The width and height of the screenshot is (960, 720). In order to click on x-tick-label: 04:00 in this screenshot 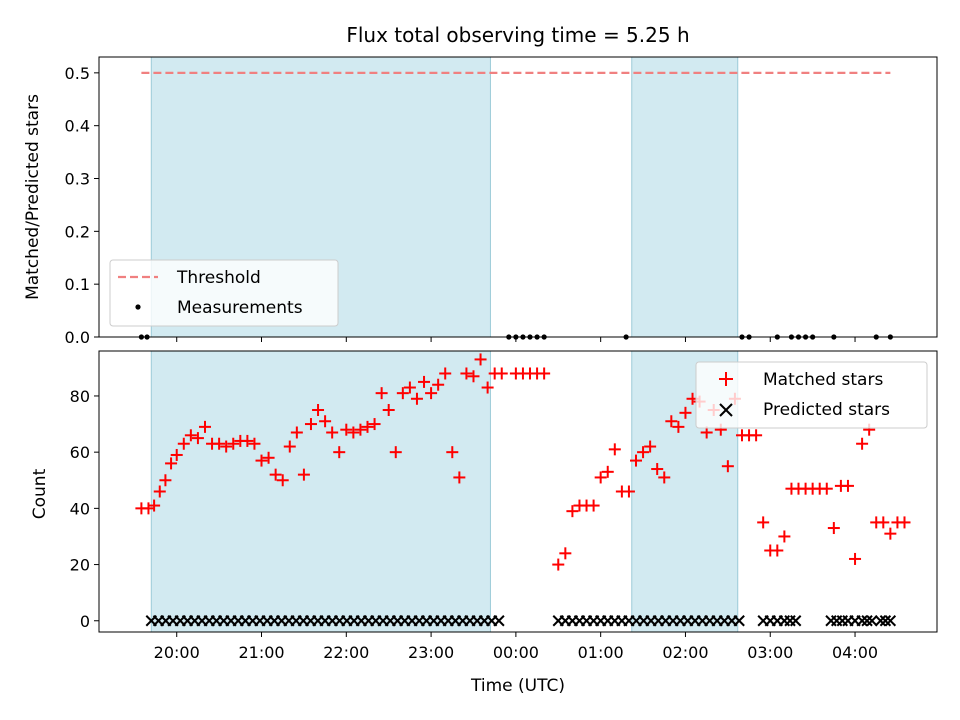, I will do `click(855, 652)`.